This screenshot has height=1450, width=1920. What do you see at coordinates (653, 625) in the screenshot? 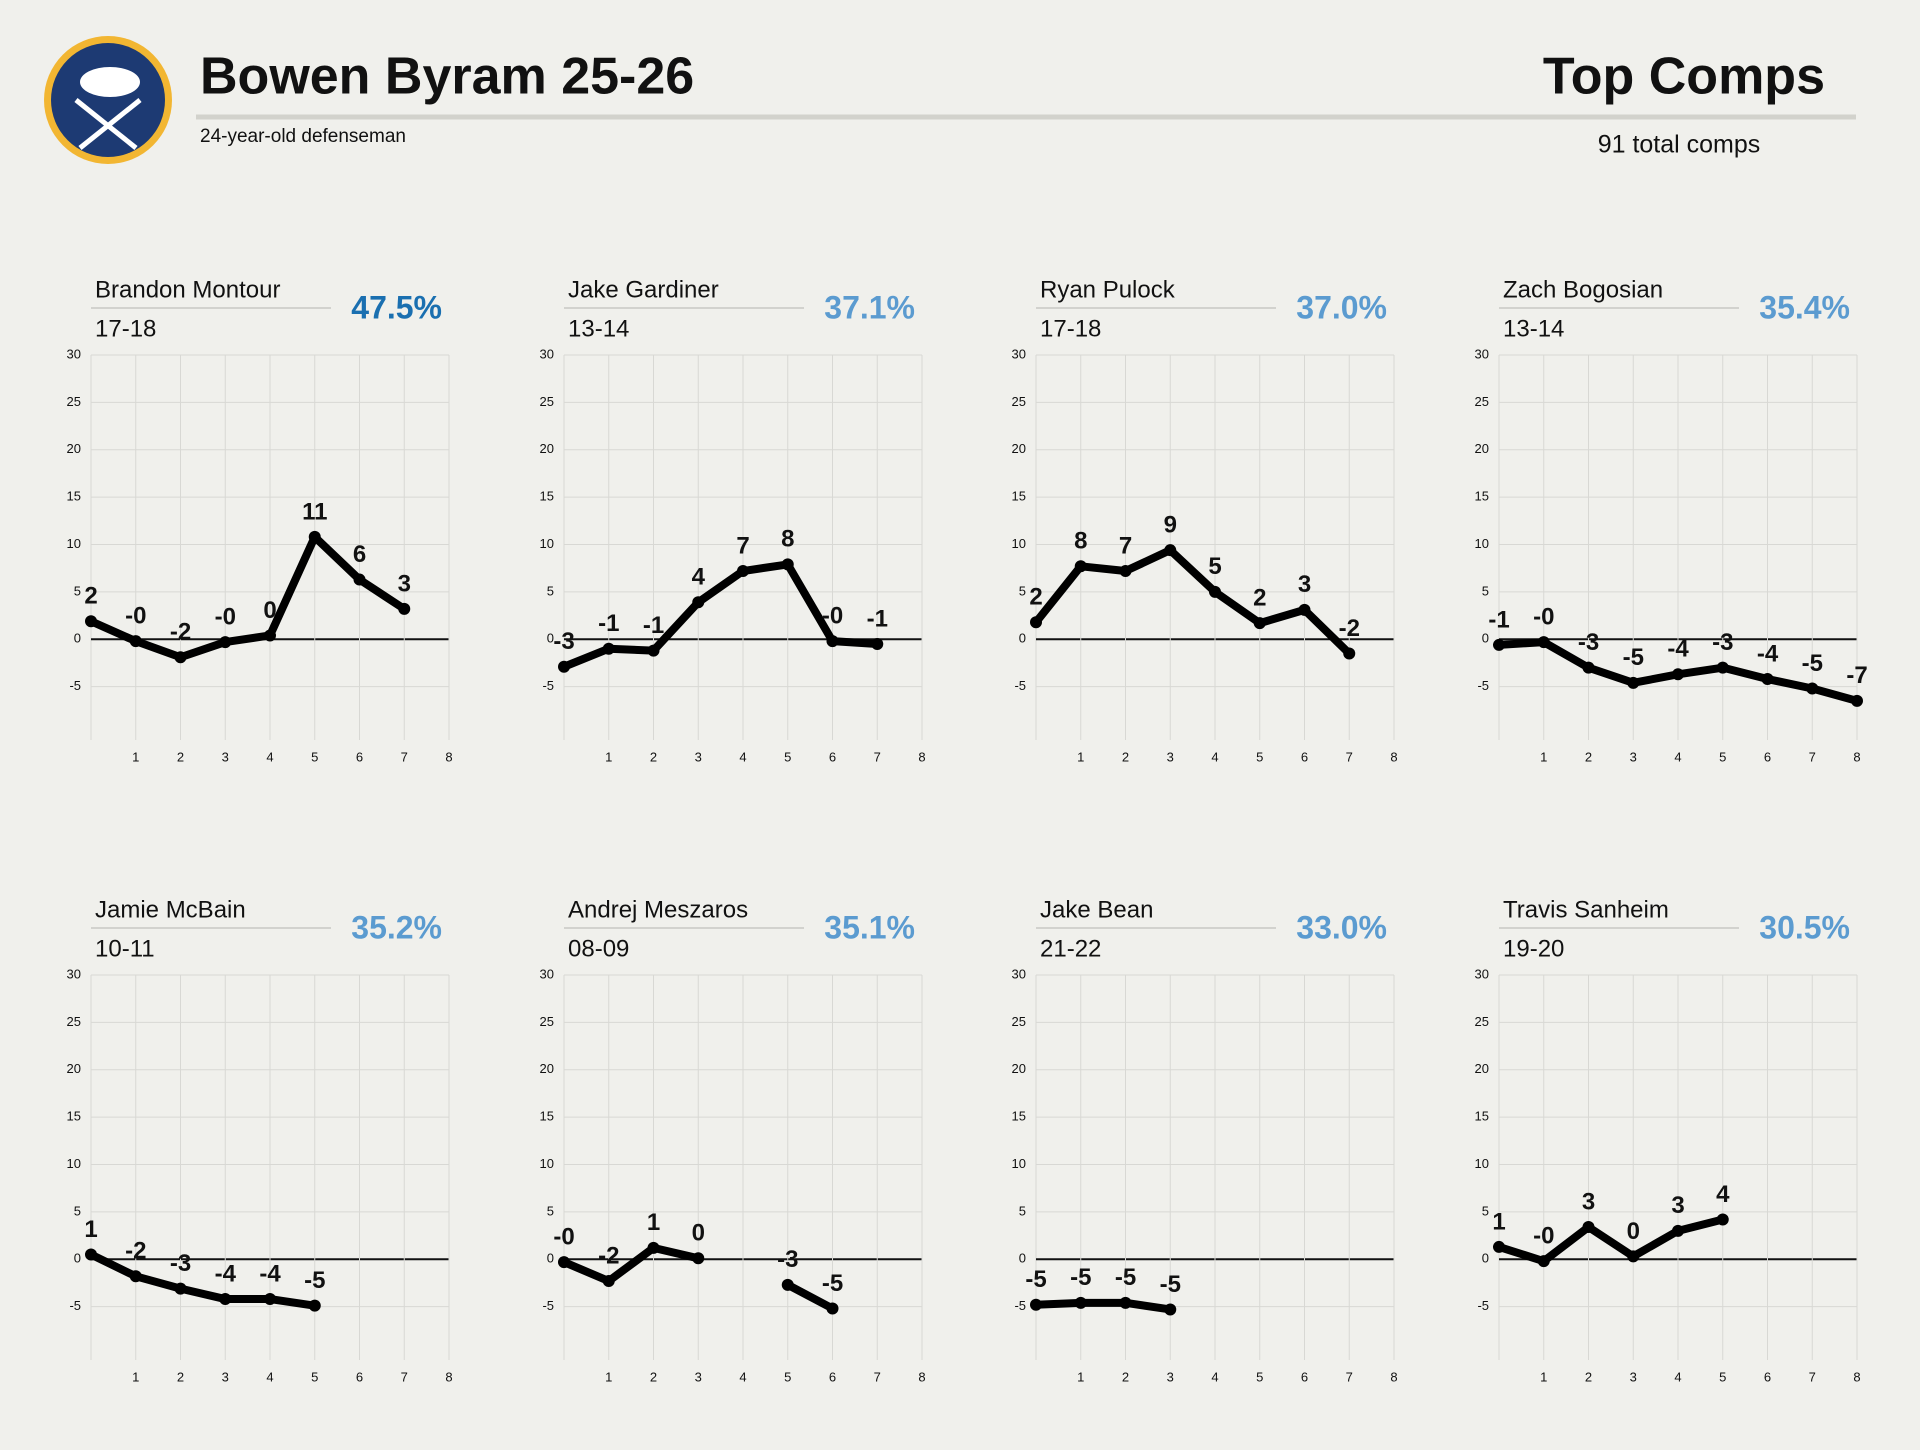
I see `value-label: -1` at bounding box center [653, 625].